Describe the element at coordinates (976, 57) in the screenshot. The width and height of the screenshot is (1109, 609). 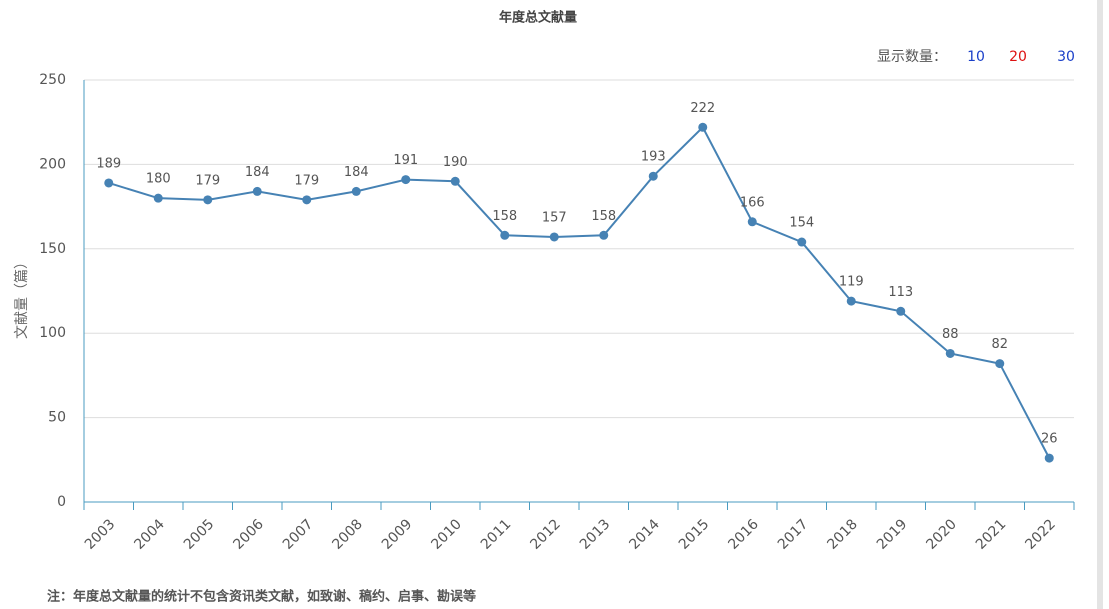
I see `display-option: 10` at that location.